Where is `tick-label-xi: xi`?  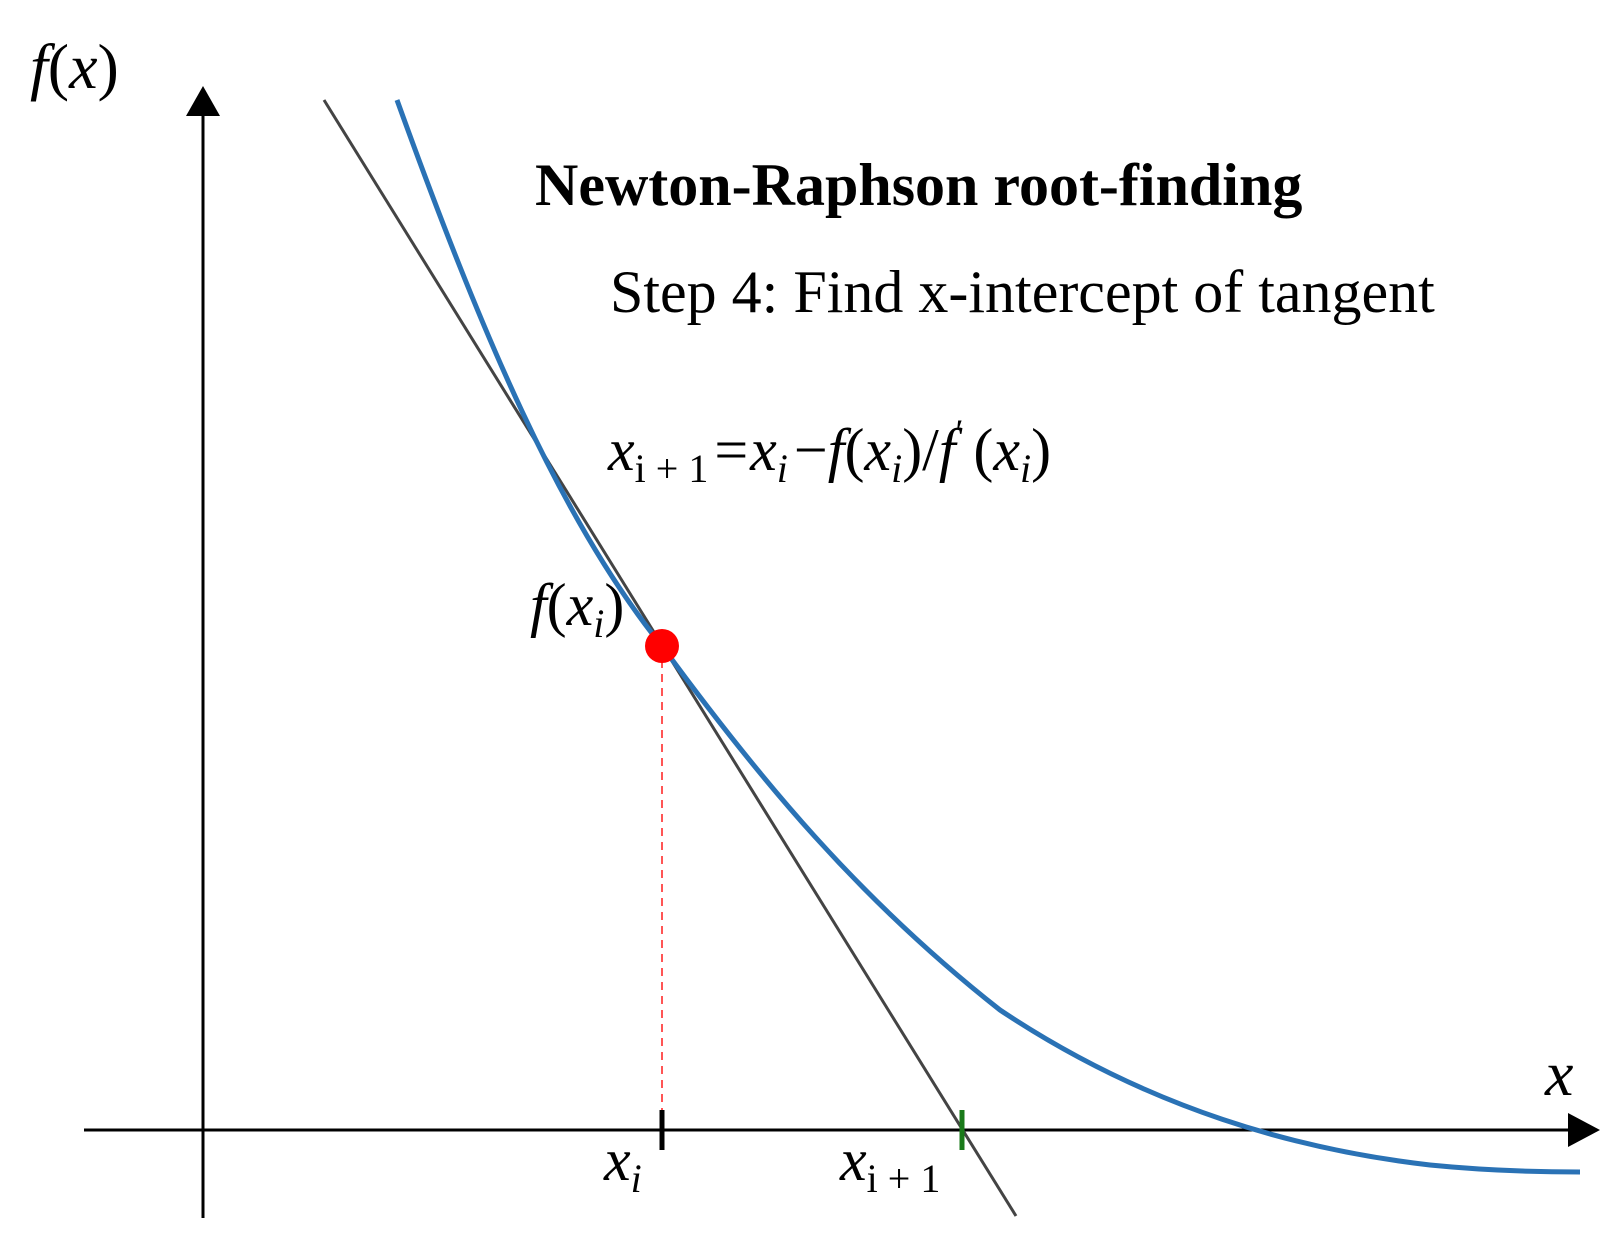 tick-label-xi: xi is located at coordinates (622, 1164).